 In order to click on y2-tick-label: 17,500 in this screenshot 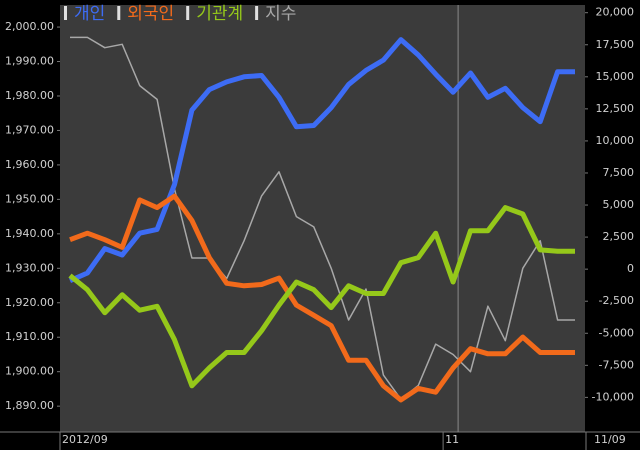, I will do `click(615, 44)`.